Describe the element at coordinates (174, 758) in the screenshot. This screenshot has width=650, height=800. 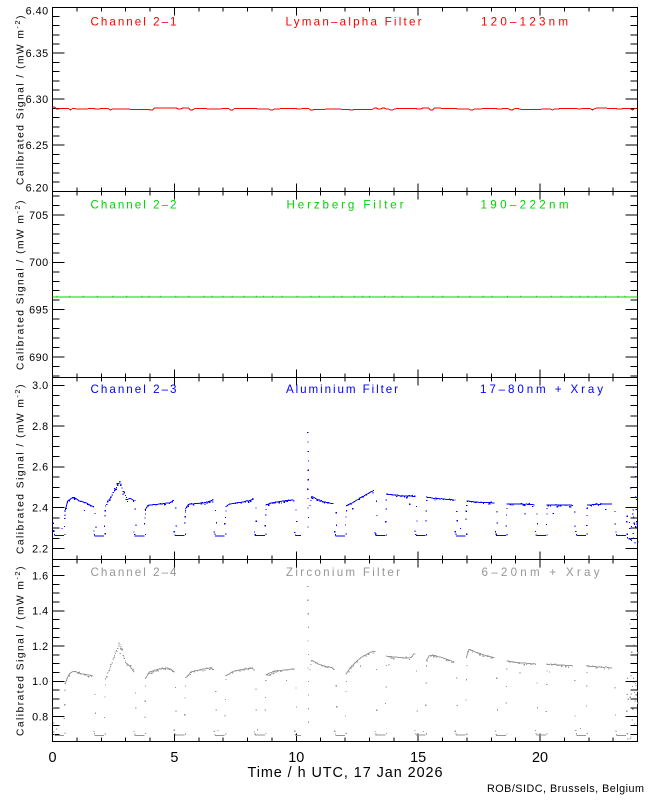
I see `svg-text: 5` at that location.